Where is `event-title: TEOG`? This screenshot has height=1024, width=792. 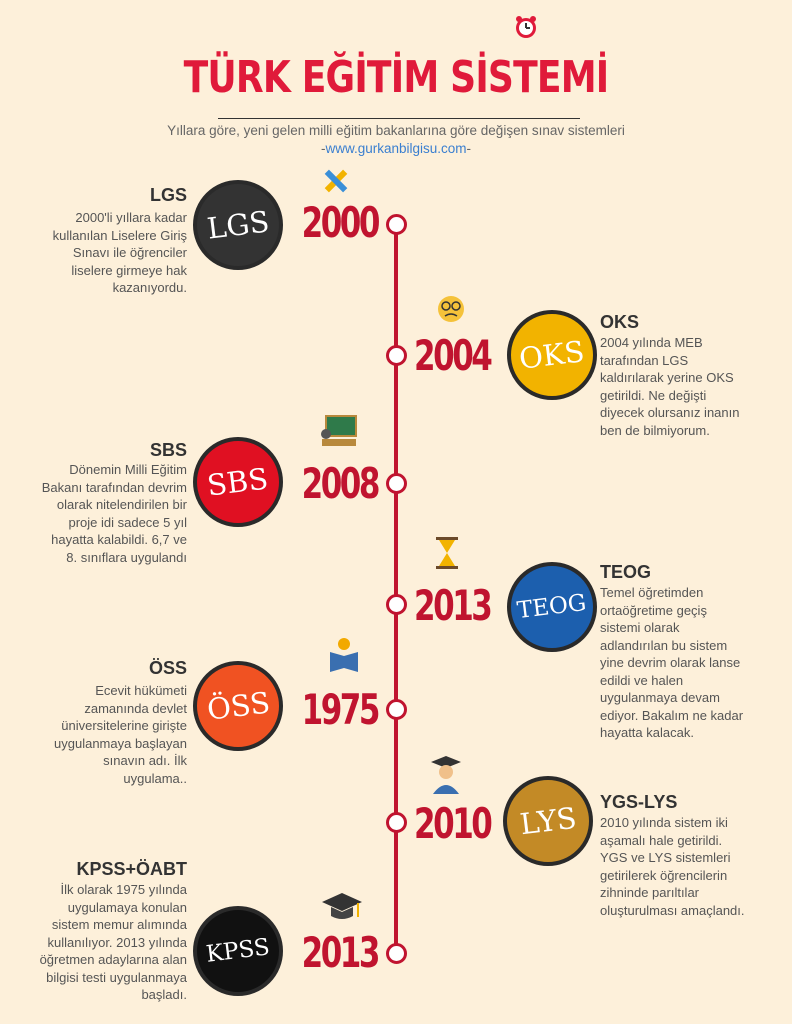 event-title: TEOG is located at coordinates (626, 572).